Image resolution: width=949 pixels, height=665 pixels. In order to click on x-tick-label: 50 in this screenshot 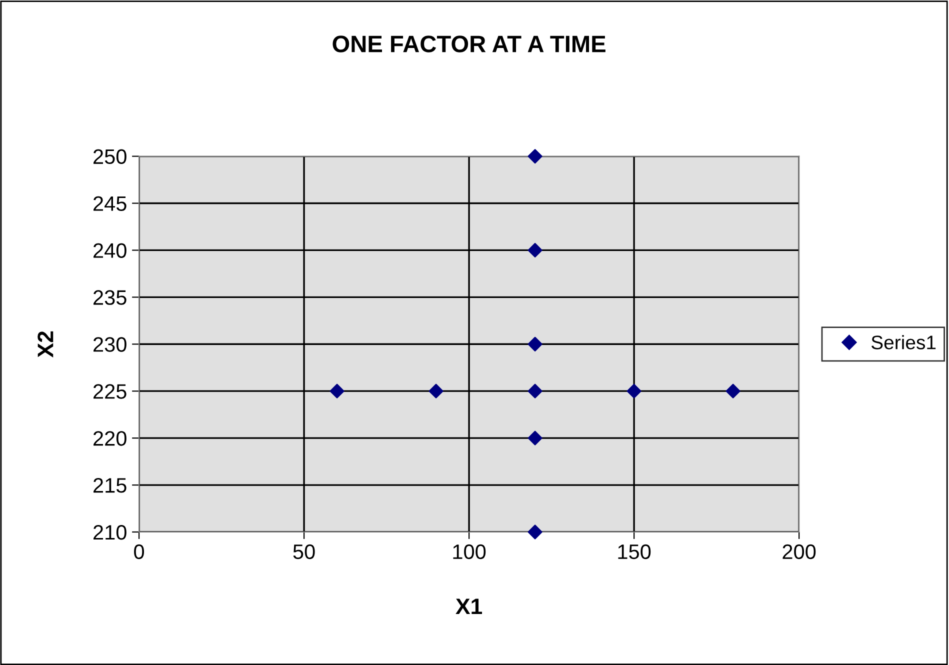, I will do `click(304, 552)`.